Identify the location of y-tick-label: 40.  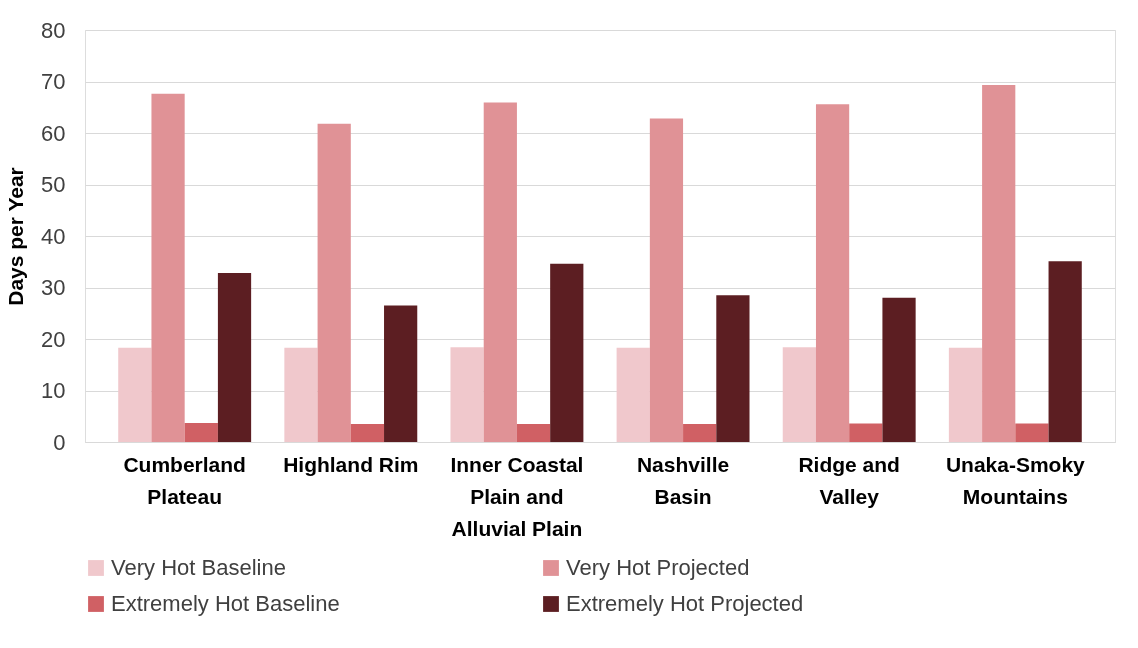
(53, 236).